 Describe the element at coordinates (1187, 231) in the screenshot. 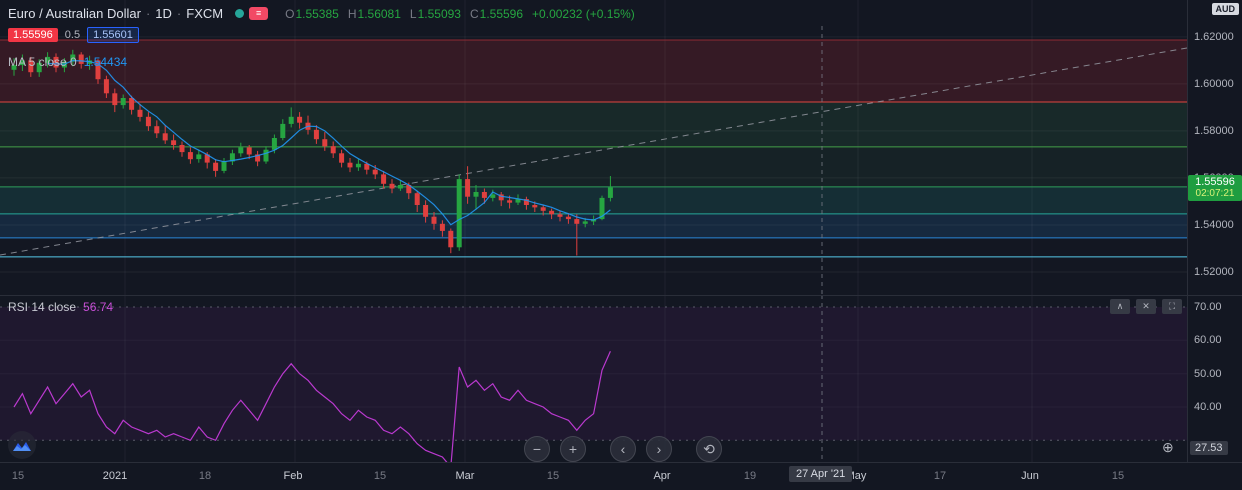

I see `price-axis-divider` at that location.